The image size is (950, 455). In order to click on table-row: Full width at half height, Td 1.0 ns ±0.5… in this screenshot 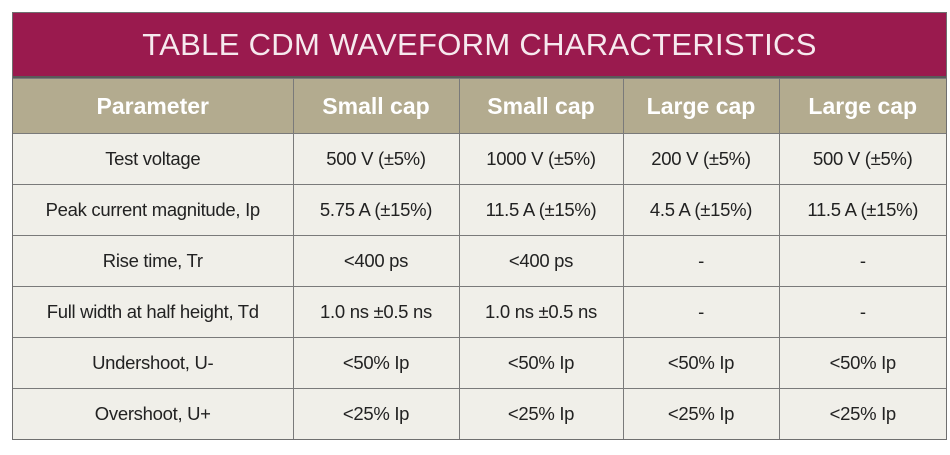, I will do `click(479, 312)`.